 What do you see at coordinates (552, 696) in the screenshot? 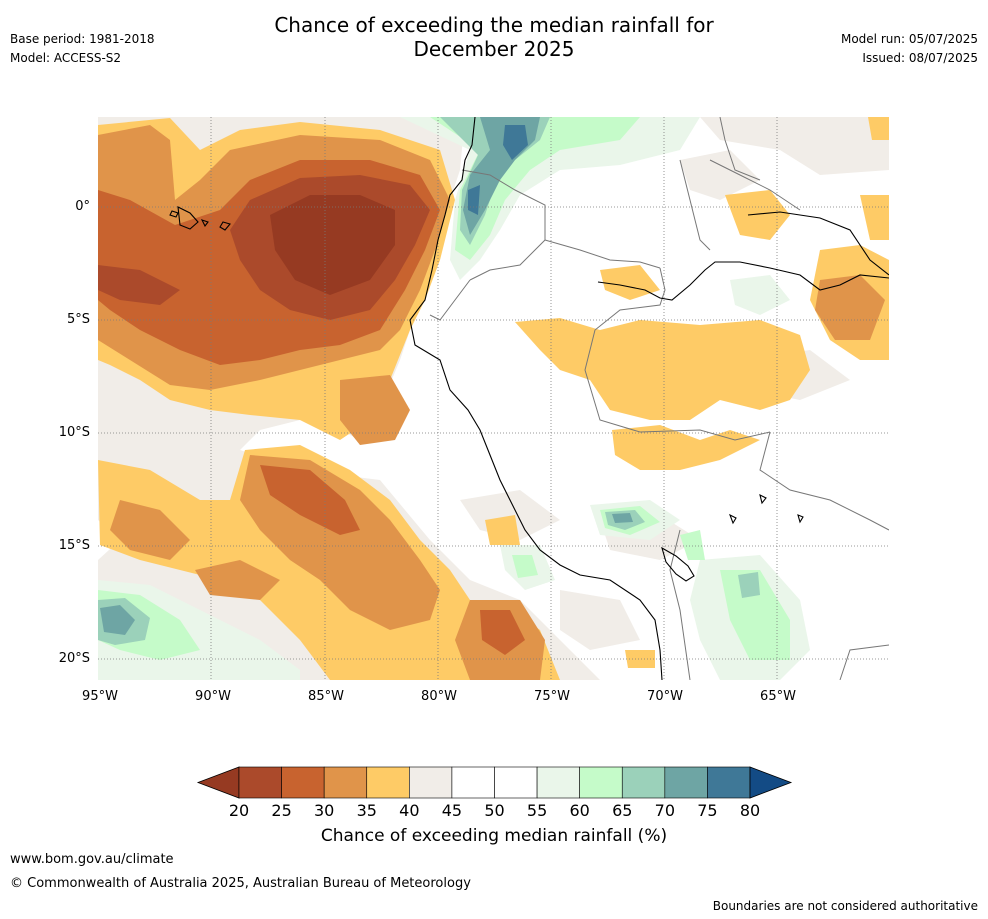
I see `lon-tick-label: 75°W` at bounding box center [552, 696].